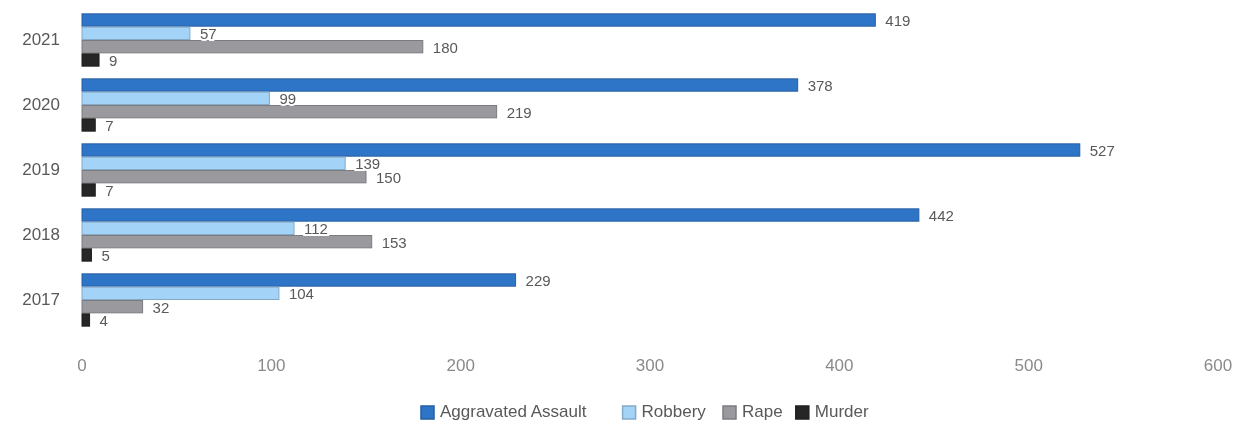 This screenshot has height=428, width=1248. Describe the element at coordinates (898, 21) in the screenshot. I see `data-label: 419` at that location.